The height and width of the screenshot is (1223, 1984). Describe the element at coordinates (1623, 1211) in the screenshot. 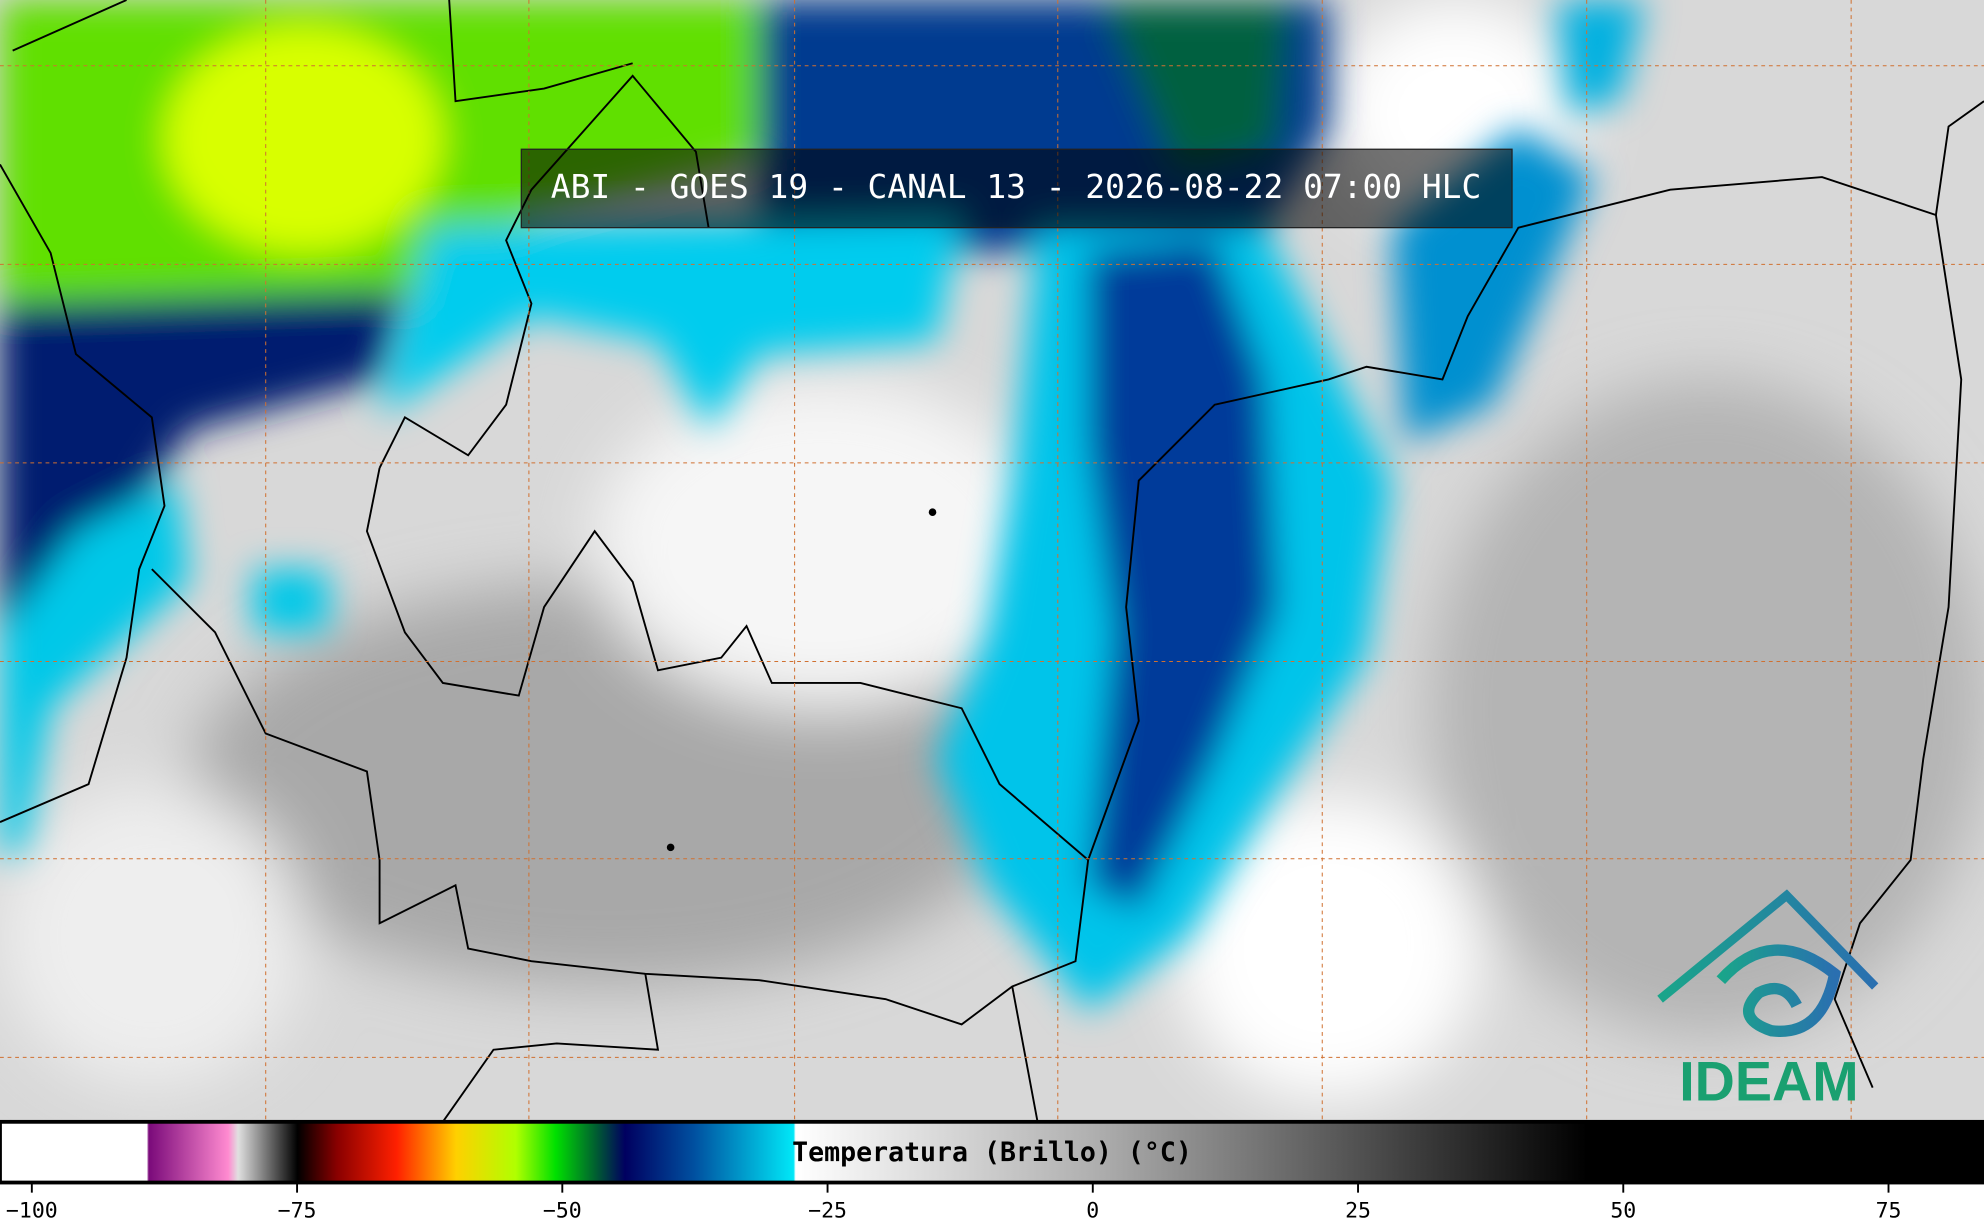

I see `tick-label: 50` at that location.